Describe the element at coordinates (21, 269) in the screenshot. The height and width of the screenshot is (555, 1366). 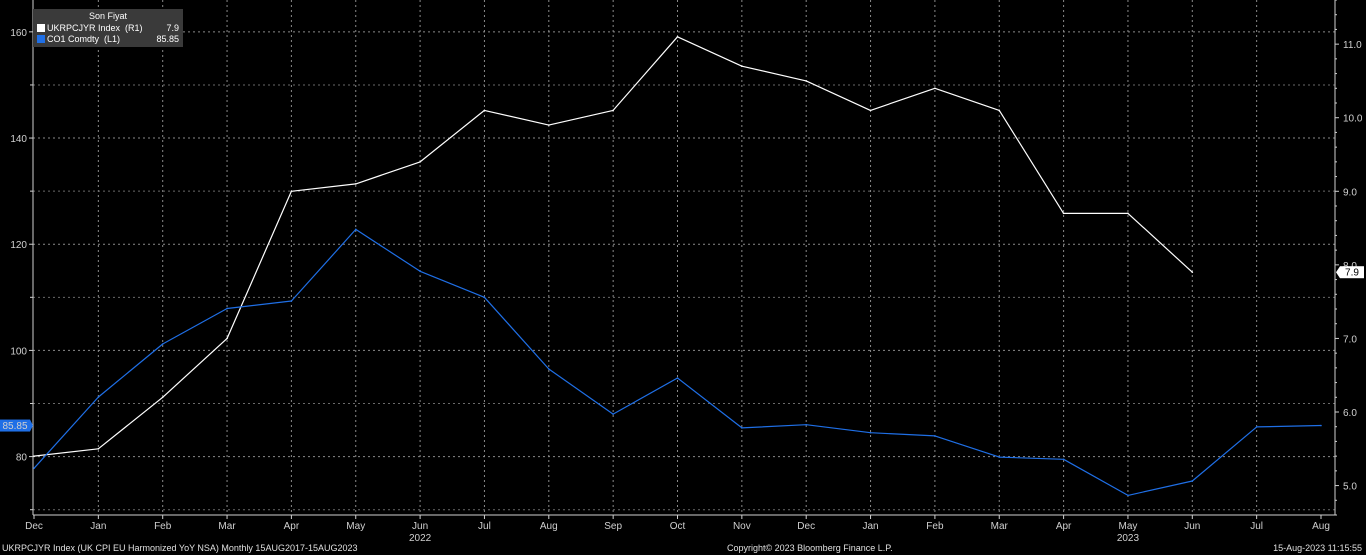
I see `left-axis-ticks: 80 100 120 140 160` at that location.